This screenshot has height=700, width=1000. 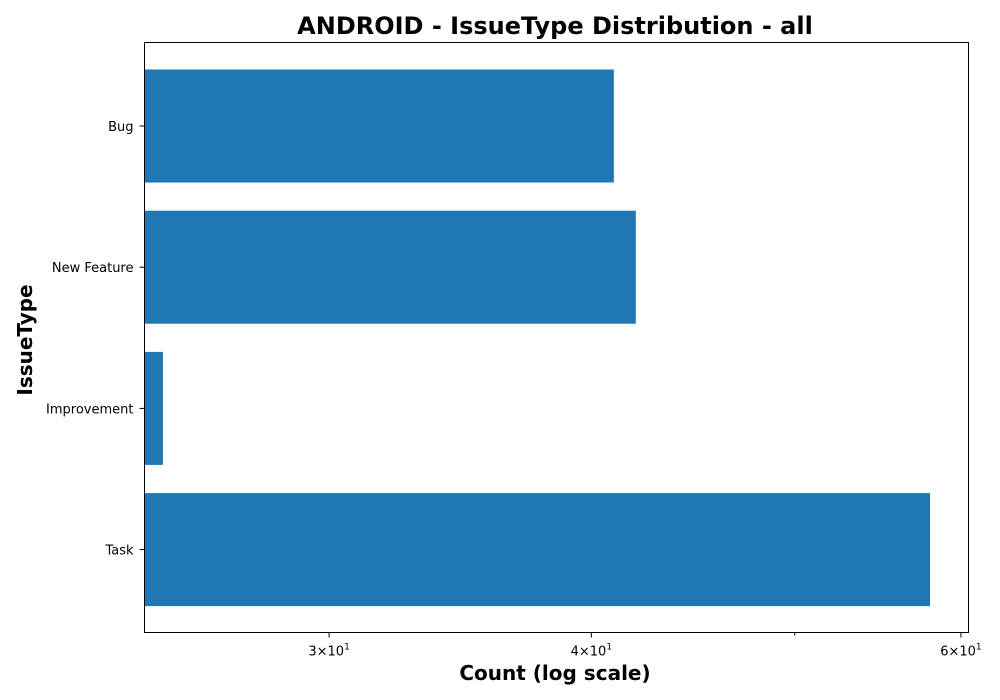 I want to click on x-tick-label: 3×101, so click(x=328, y=651).